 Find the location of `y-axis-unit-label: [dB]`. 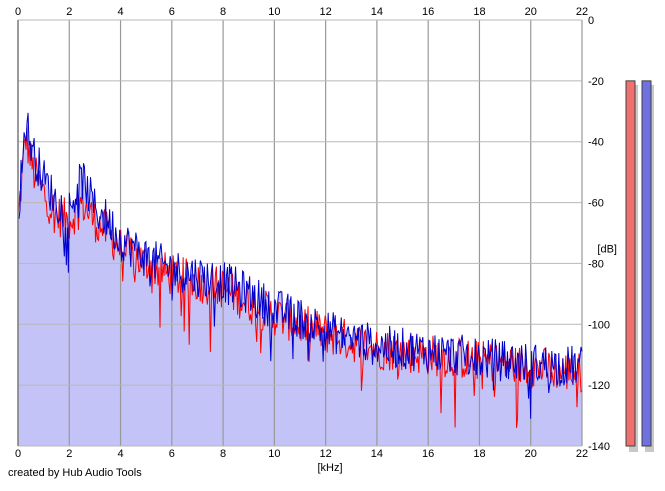

y-axis-unit-label: [dB] is located at coordinates (607, 249).